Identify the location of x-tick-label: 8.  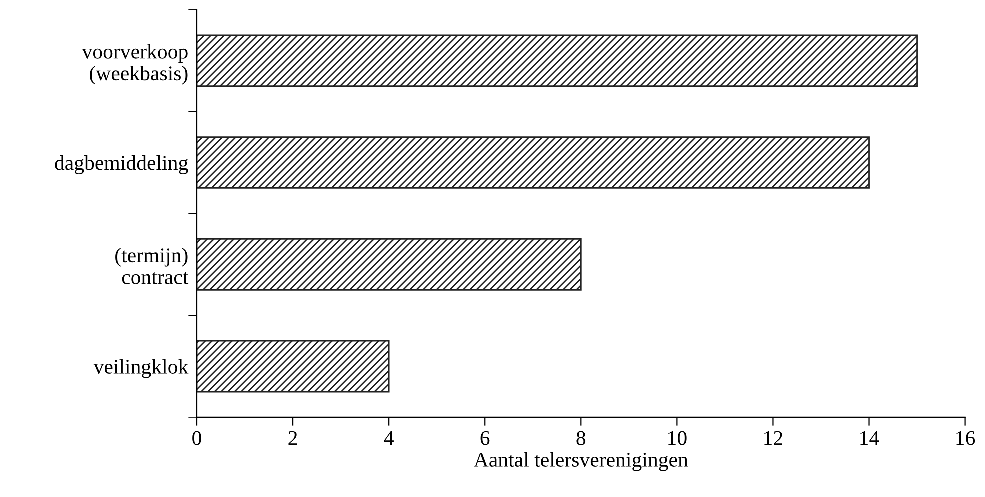
(581, 438).